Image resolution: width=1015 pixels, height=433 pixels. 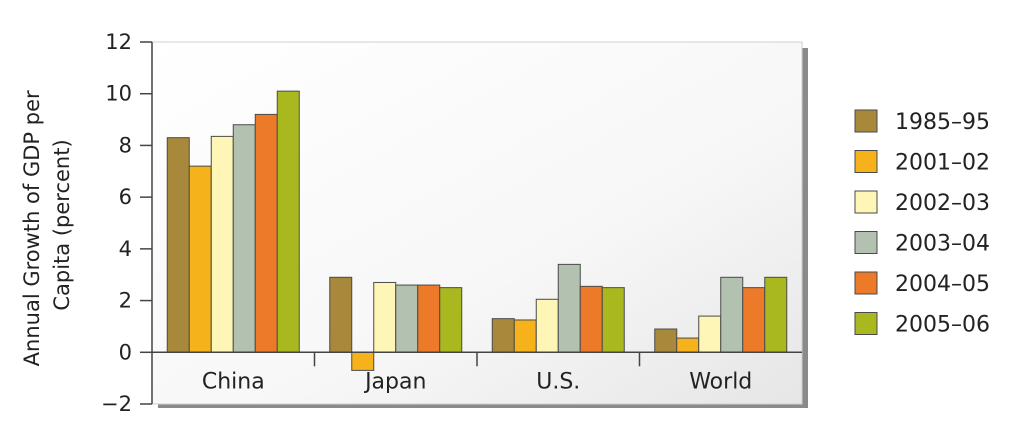 I want to click on legend-label: 2005–06, so click(x=942, y=325).